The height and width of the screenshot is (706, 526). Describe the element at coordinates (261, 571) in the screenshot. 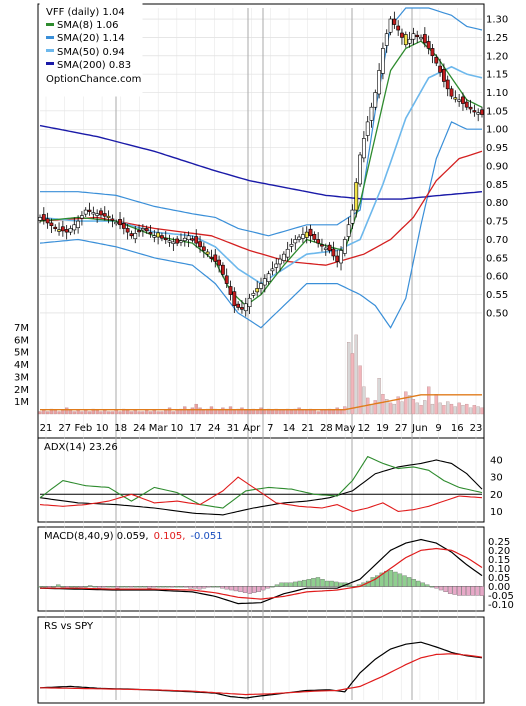

I see `macd-lines` at that location.